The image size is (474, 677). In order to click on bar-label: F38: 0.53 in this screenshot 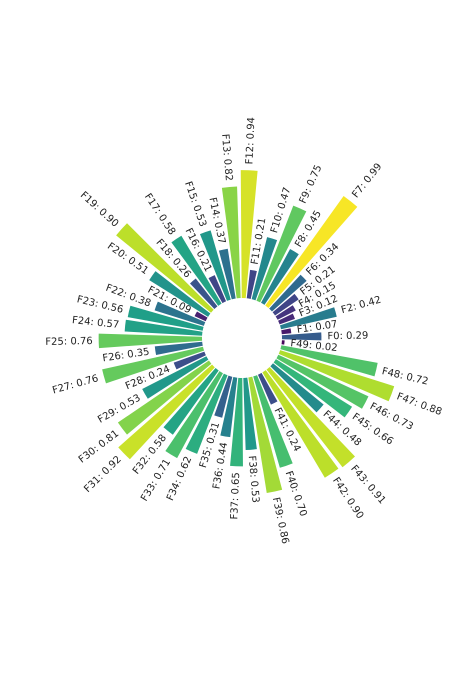, I will do `click(253, 479)`.